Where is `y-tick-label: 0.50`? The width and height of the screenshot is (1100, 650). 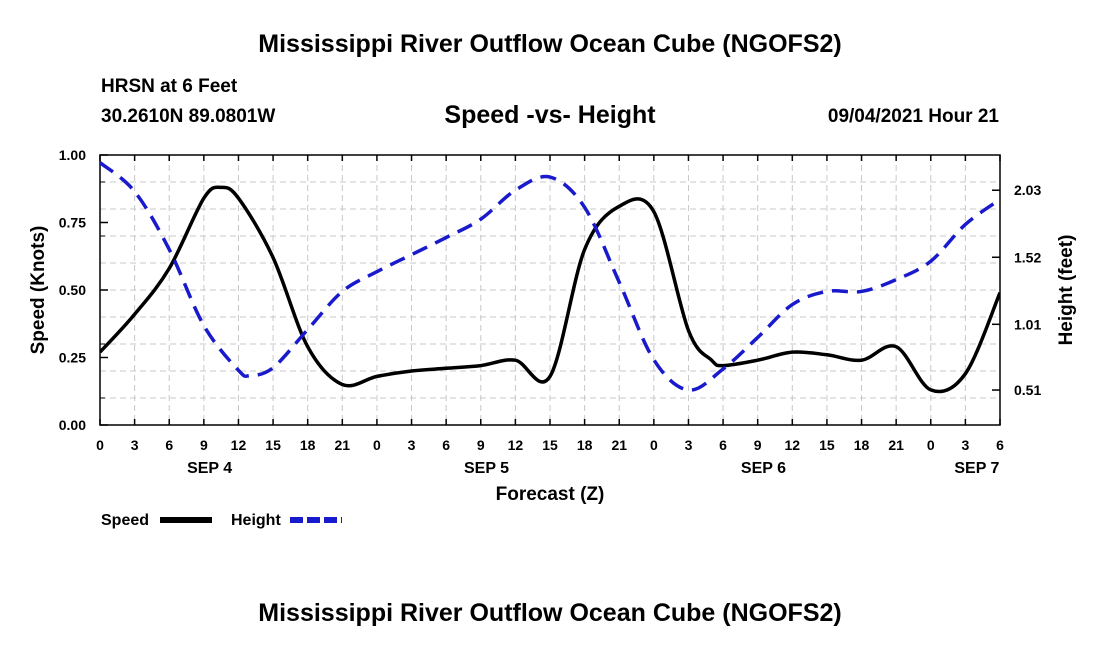
y-tick-label: 0.50 is located at coordinates (72, 290).